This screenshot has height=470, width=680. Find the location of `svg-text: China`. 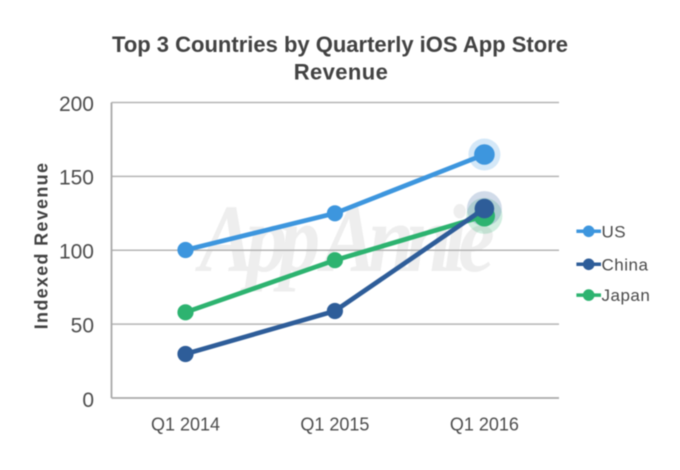

svg-text: China is located at coordinates (625, 264).